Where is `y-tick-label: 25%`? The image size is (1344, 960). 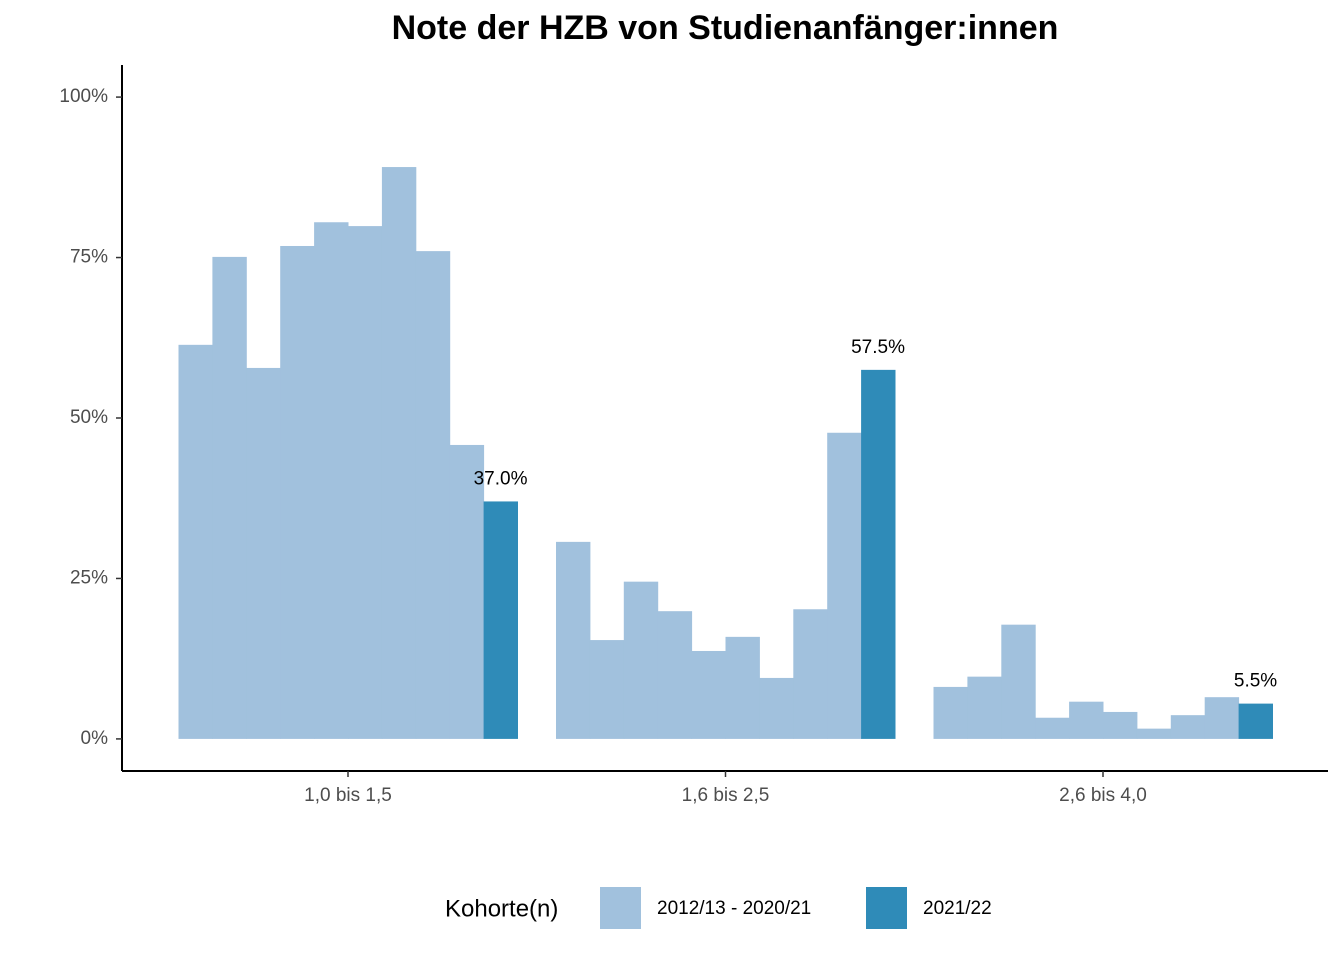 y-tick-label: 25% is located at coordinates (89, 577).